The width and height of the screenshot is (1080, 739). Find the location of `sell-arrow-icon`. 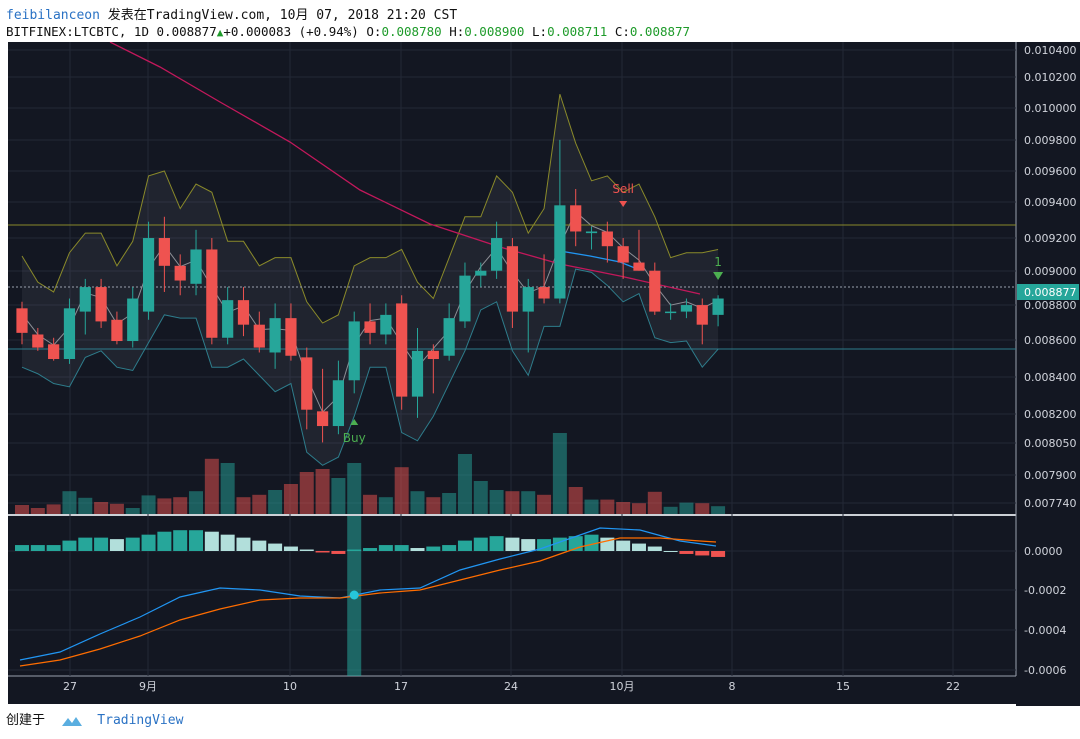

sell-arrow-icon is located at coordinates (623, 204).